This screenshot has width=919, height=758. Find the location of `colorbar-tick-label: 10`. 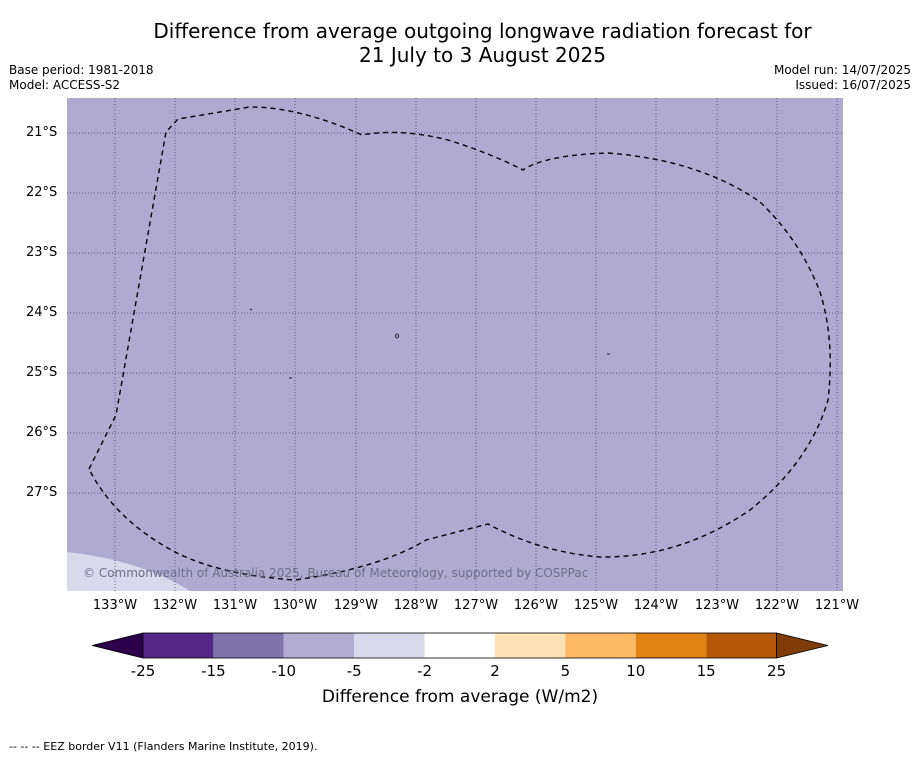

colorbar-tick-label: 10 is located at coordinates (636, 671).